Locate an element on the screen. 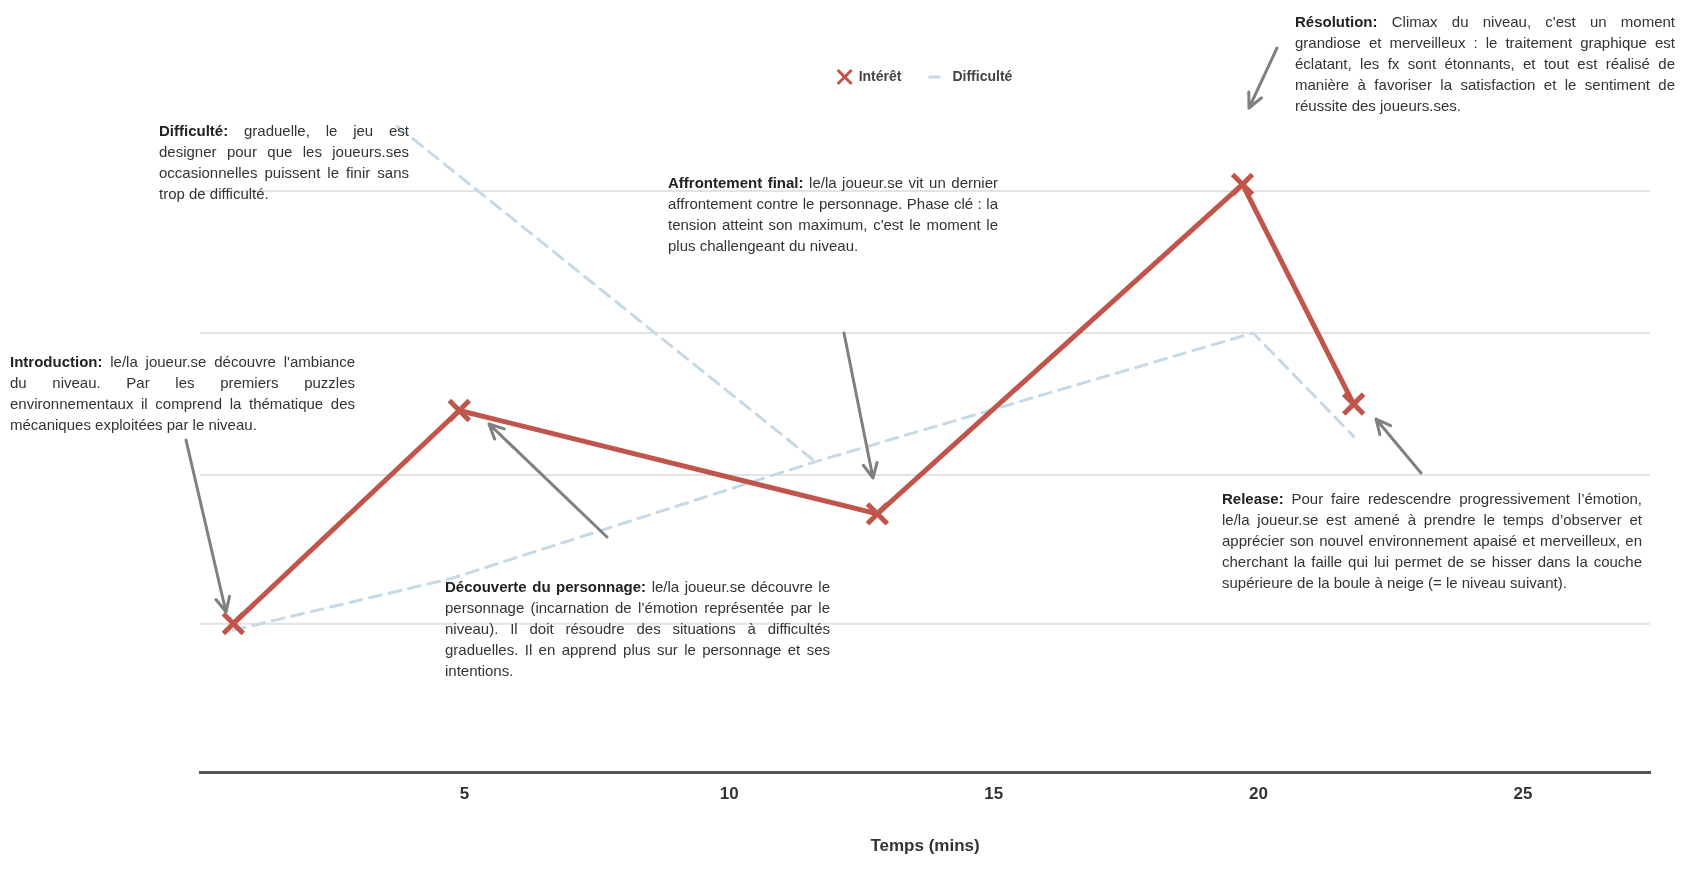  x-tick-label: 25 is located at coordinates (1523, 794).